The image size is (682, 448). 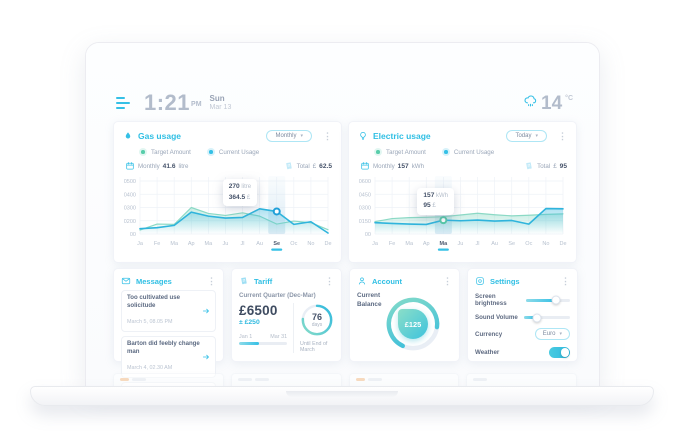 I want to click on svg-text: 0400, so click(x=130, y=195).